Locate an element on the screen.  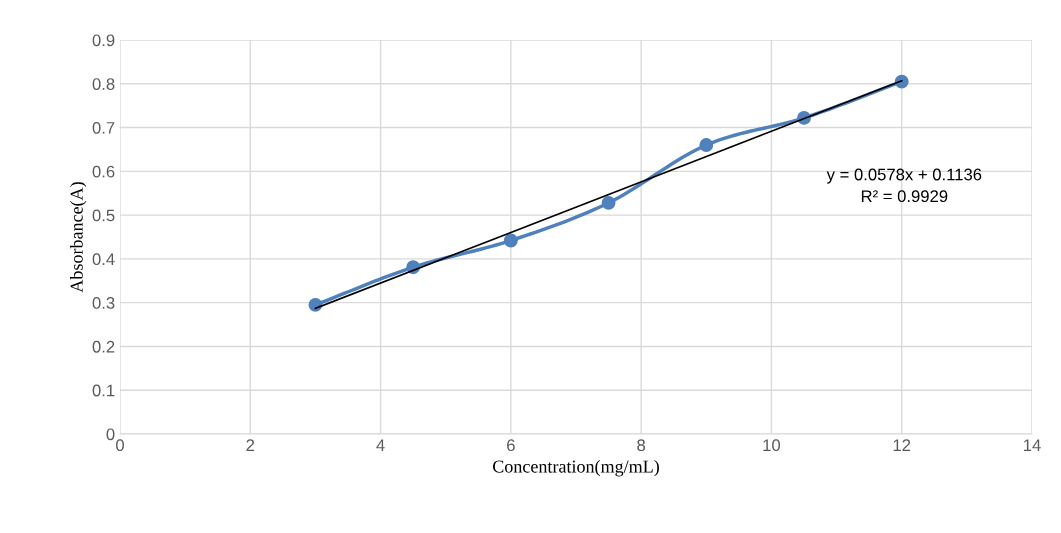
y-tick-label: 0.7 is located at coordinates (103, 127).